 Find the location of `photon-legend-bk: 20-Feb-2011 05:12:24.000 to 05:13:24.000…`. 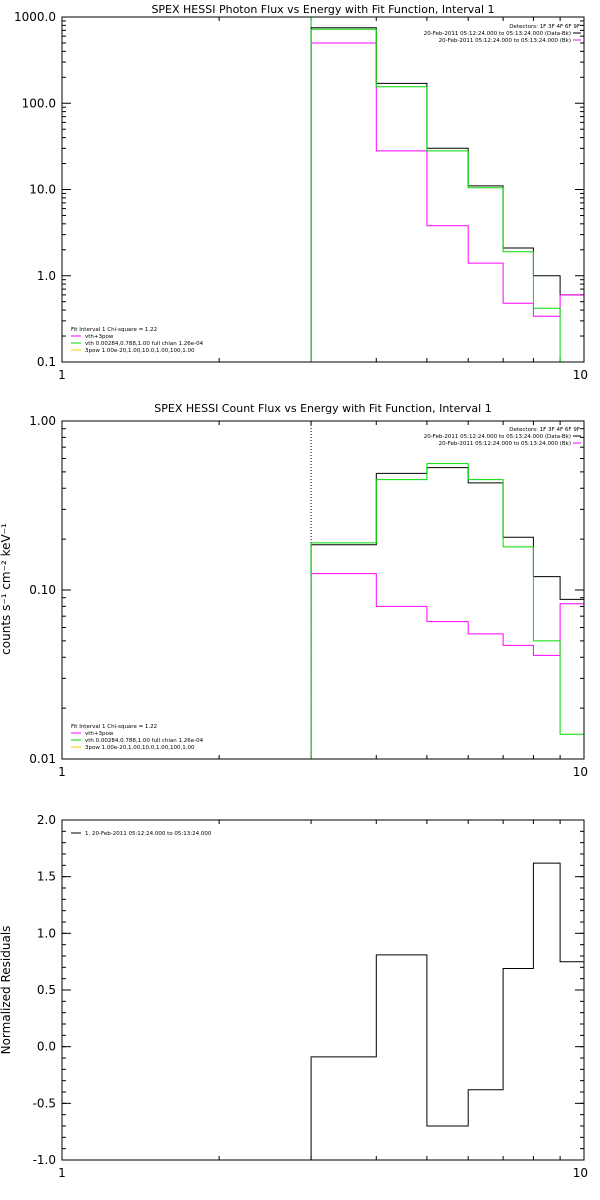

photon-legend-bk: 20-Feb-2011 05:12:24.000 to 05:13:24.000… is located at coordinates (505, 41).